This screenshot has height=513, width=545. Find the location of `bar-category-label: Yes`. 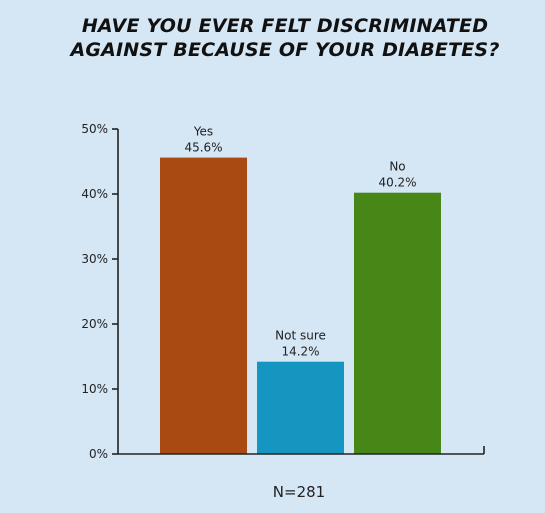

bar-category-label: Yes is located at coordinates (203, 132).